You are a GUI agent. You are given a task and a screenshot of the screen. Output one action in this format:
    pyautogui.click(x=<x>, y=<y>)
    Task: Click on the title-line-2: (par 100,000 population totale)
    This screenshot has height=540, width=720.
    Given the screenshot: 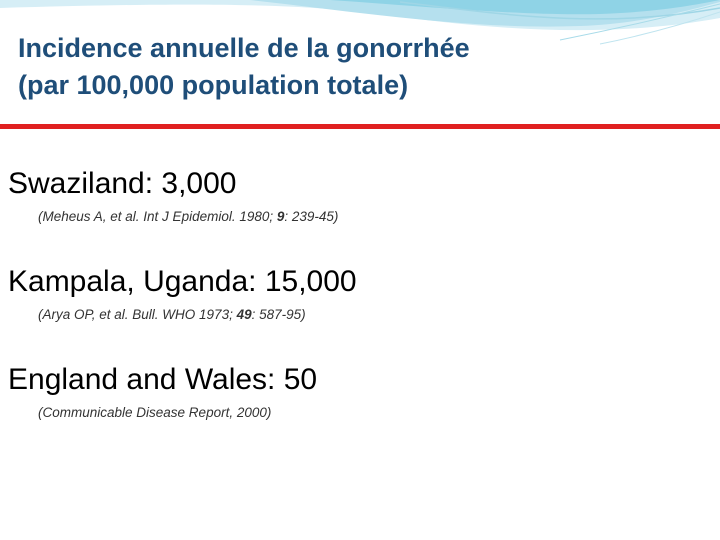 What is the action you would take?
    pyautogui.click(x=213, y=85)
    